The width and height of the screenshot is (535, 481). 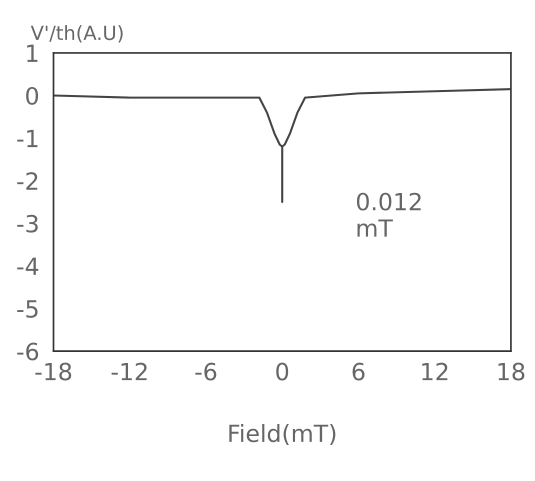 What do you see at coordinates (27, 223) in the screenshot?
I see `y-tick-label: -3` at bounding box center [27, 223].